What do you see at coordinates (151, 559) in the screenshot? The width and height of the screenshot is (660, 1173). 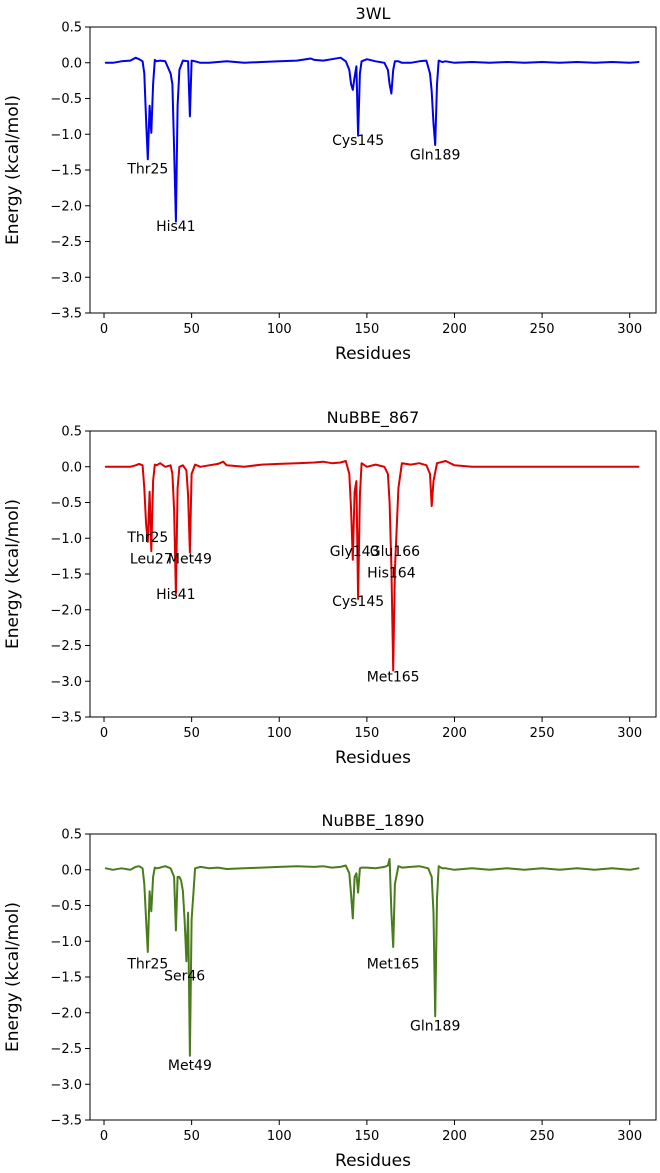 I see `residue-annotation: Leu27` at bounding box center [151, 559].